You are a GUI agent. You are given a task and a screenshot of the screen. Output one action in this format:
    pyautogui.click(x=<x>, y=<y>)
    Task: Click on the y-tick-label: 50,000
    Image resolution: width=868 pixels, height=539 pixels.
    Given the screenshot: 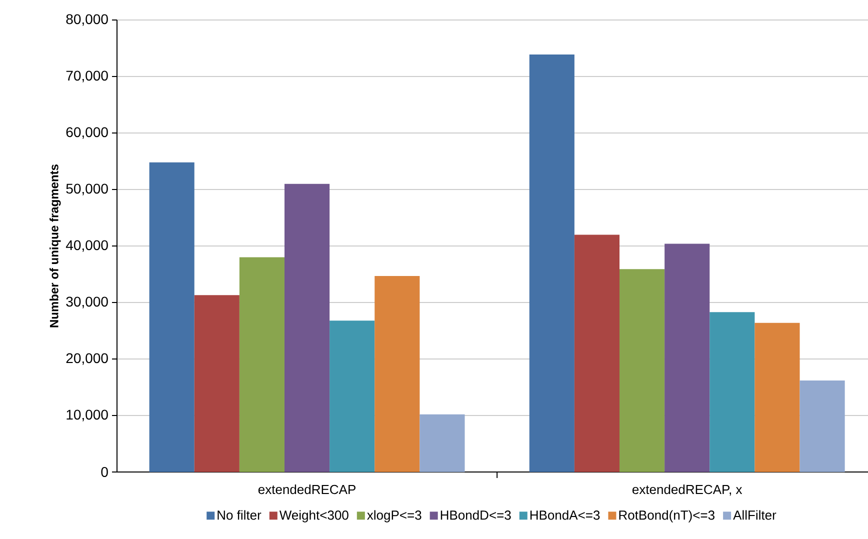 What is the action you would take?
    pyautogui.click(x=87, y=190)
    